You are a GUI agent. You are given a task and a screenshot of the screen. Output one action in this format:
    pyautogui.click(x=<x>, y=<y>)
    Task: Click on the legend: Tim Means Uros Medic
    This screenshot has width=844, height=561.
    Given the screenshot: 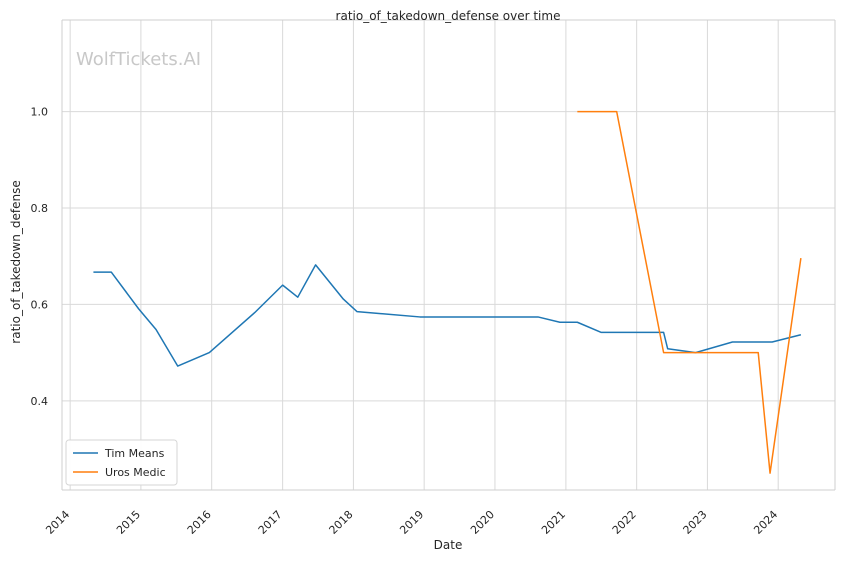 What is the action you would take?
    pyautogui.click(x=121, y=462)
    